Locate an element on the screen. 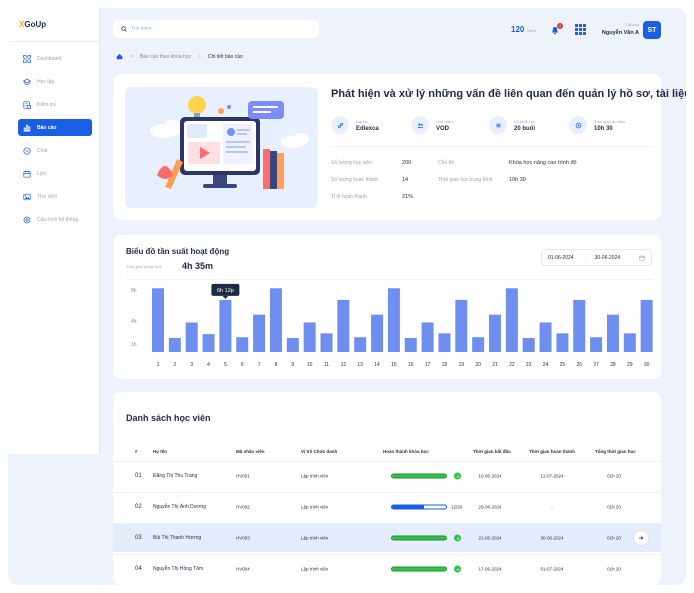 The width and height of the screenshot is (694, 593). library-icon is located at coordinates (27, 196).